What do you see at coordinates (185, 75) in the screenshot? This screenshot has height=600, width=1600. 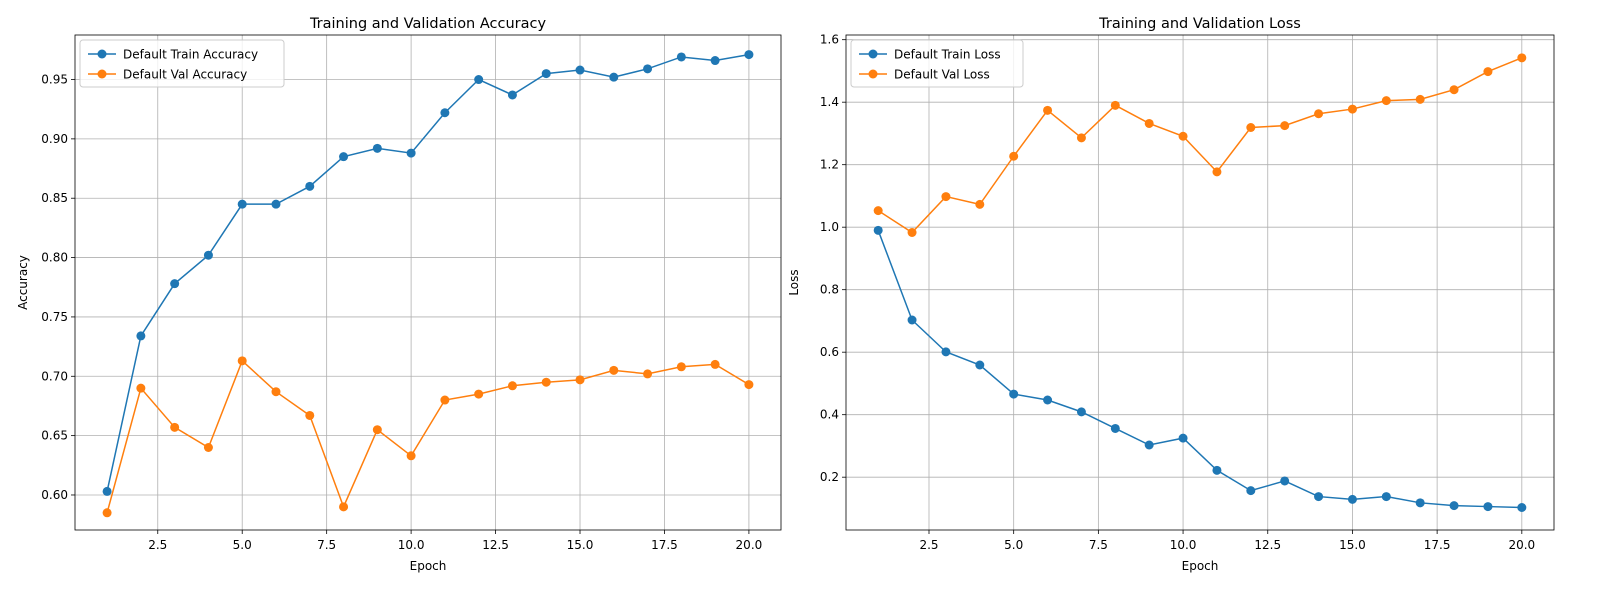 I see `accuracy-legend-label: Default Val Accuracy` at bounding box center [185, 75].